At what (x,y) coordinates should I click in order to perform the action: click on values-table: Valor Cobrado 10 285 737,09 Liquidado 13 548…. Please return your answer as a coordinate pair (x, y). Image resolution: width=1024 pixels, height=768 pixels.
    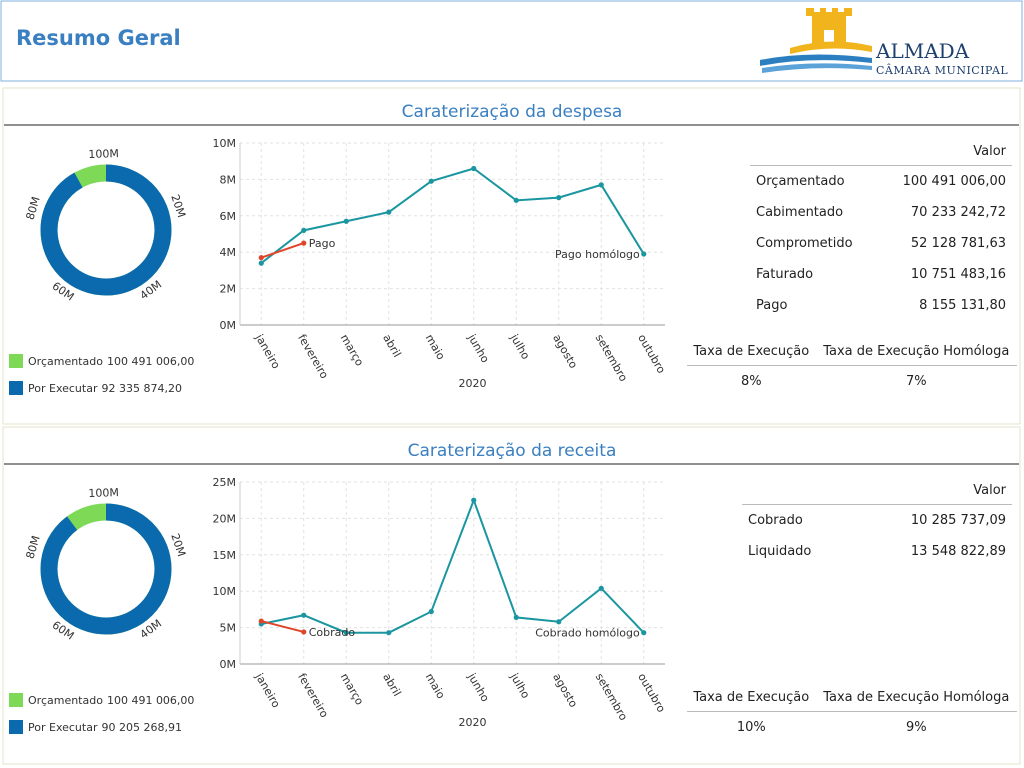
    Looking at the image, I should click on (877, 521).